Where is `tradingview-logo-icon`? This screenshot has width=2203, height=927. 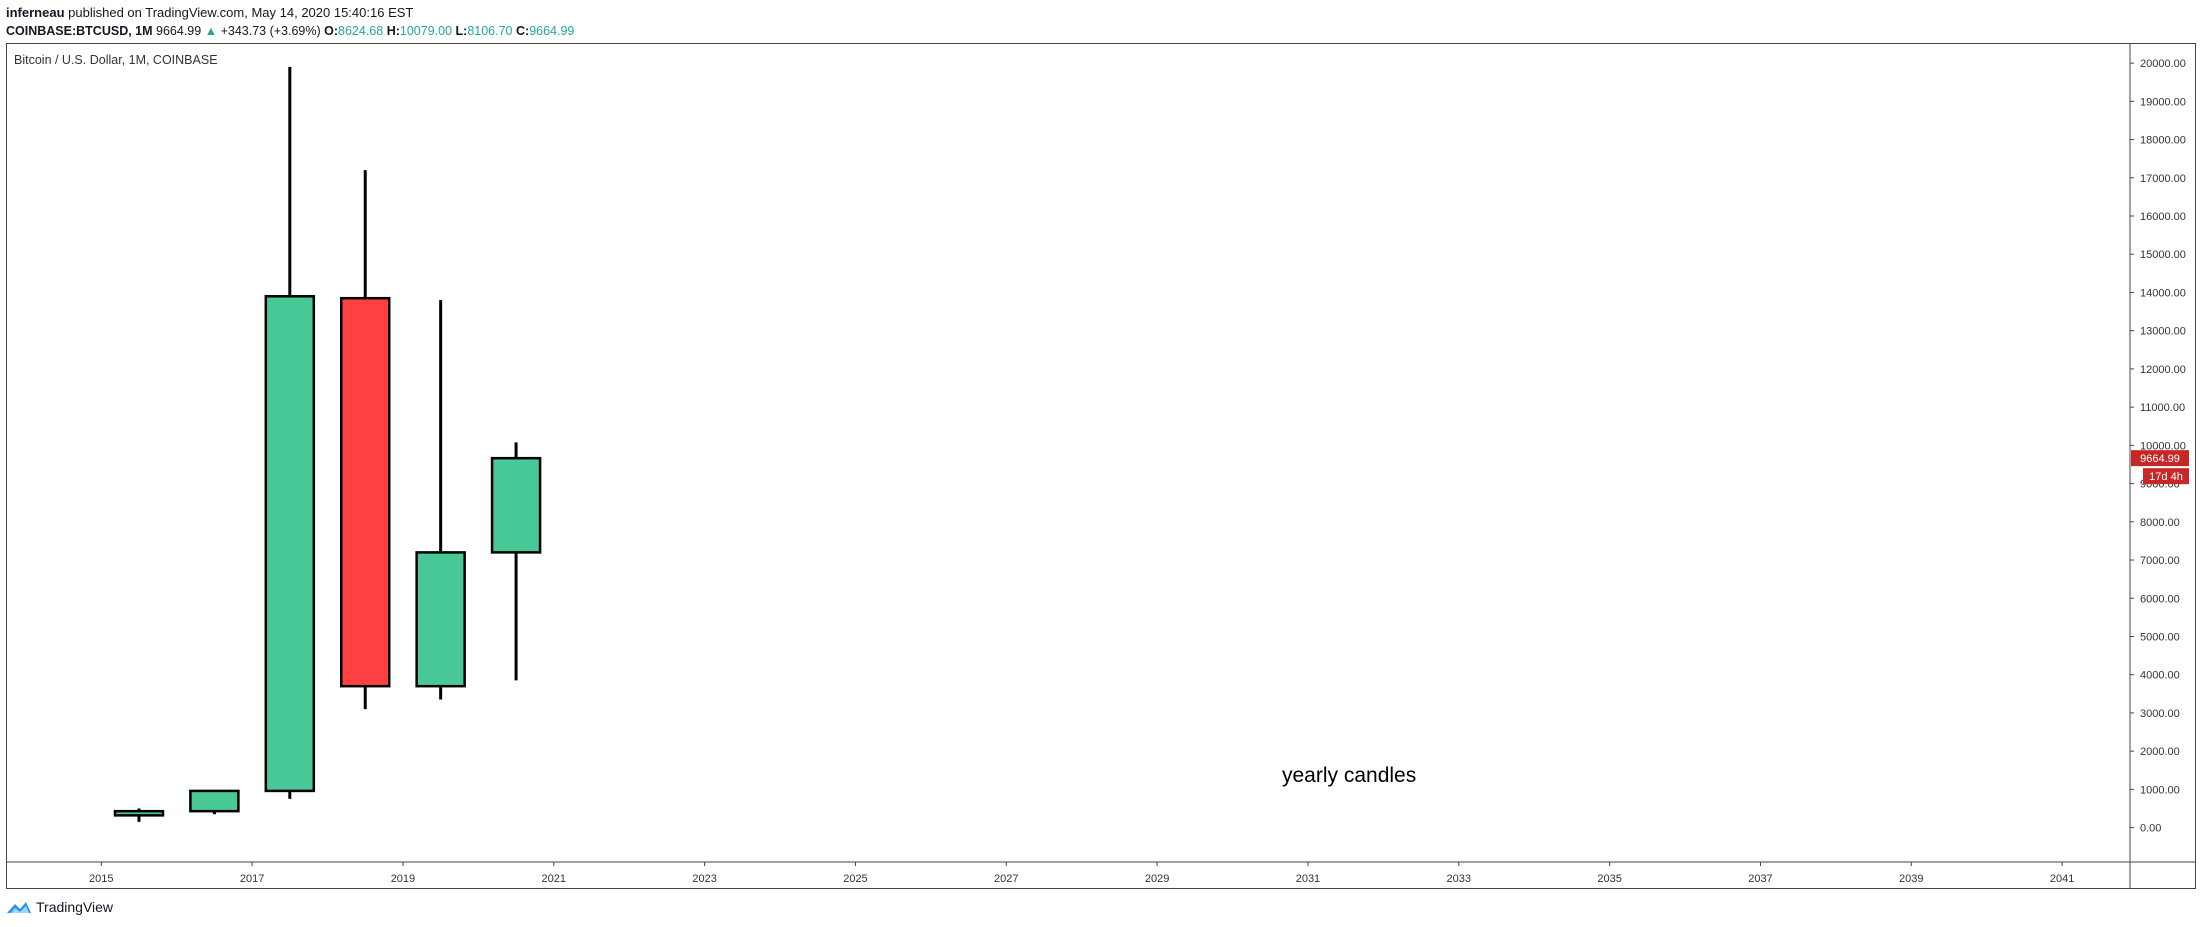 tradingview-logo-icon is located at coordinates (19, 907).